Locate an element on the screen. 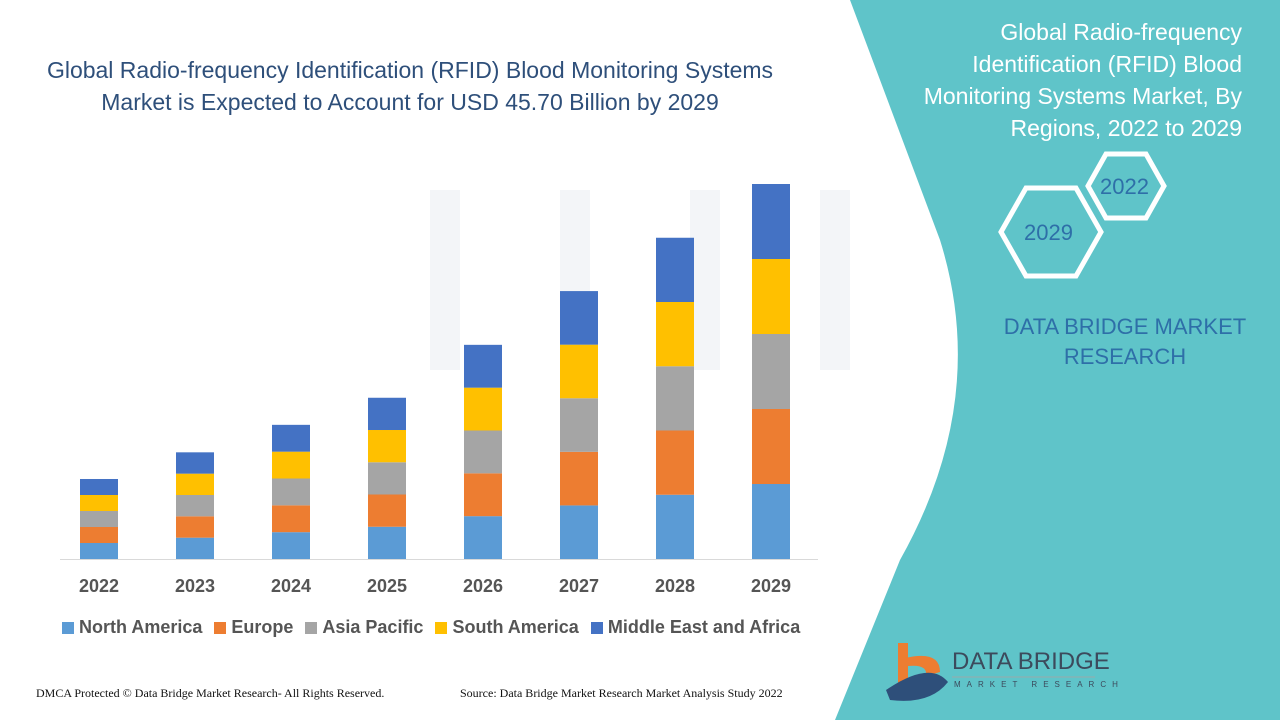  hex-label-start: 2022 is located at coordinates (1124, 186).